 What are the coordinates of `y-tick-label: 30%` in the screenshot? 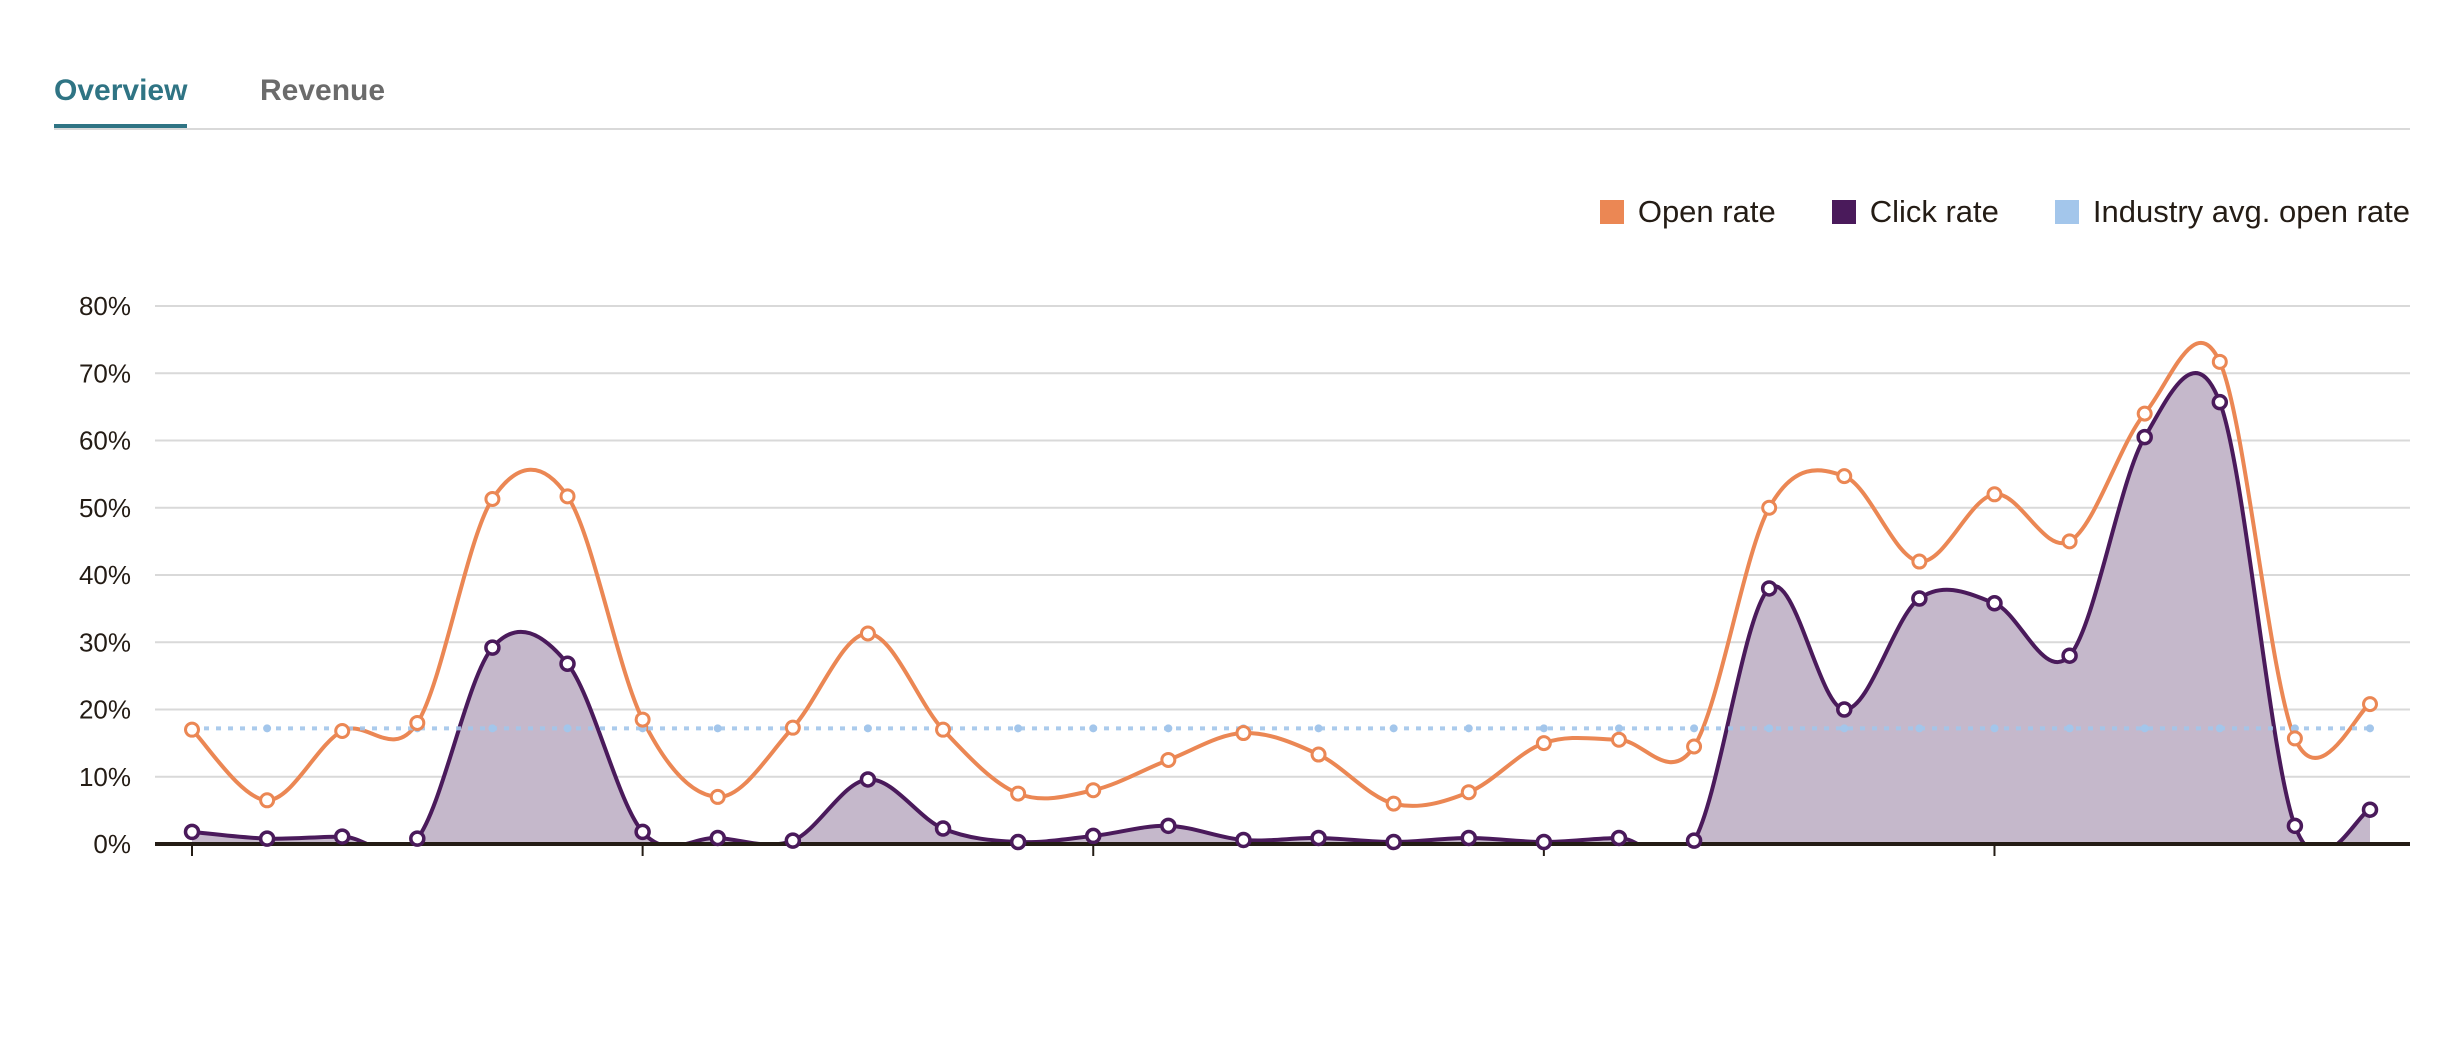 It's located at (105, 642).